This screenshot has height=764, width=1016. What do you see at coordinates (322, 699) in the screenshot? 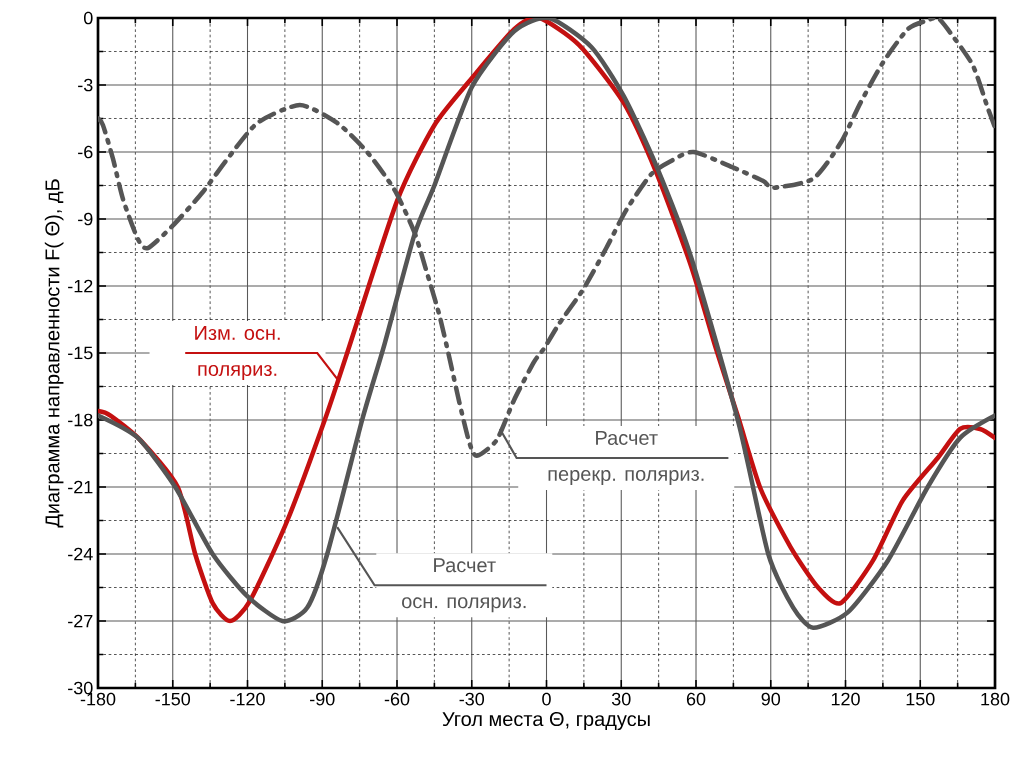
I see `x-tick-label: -90` at bounding box center [322, 699].